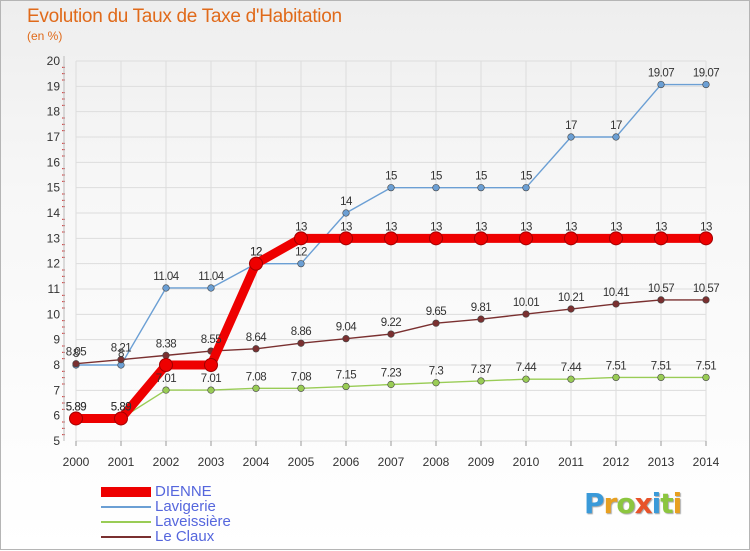 The width and height of the screenshot is (750, 551). Describe the element at coordinates (526, 303) in the screenshot. I see `data-label: 10.01` at that location.